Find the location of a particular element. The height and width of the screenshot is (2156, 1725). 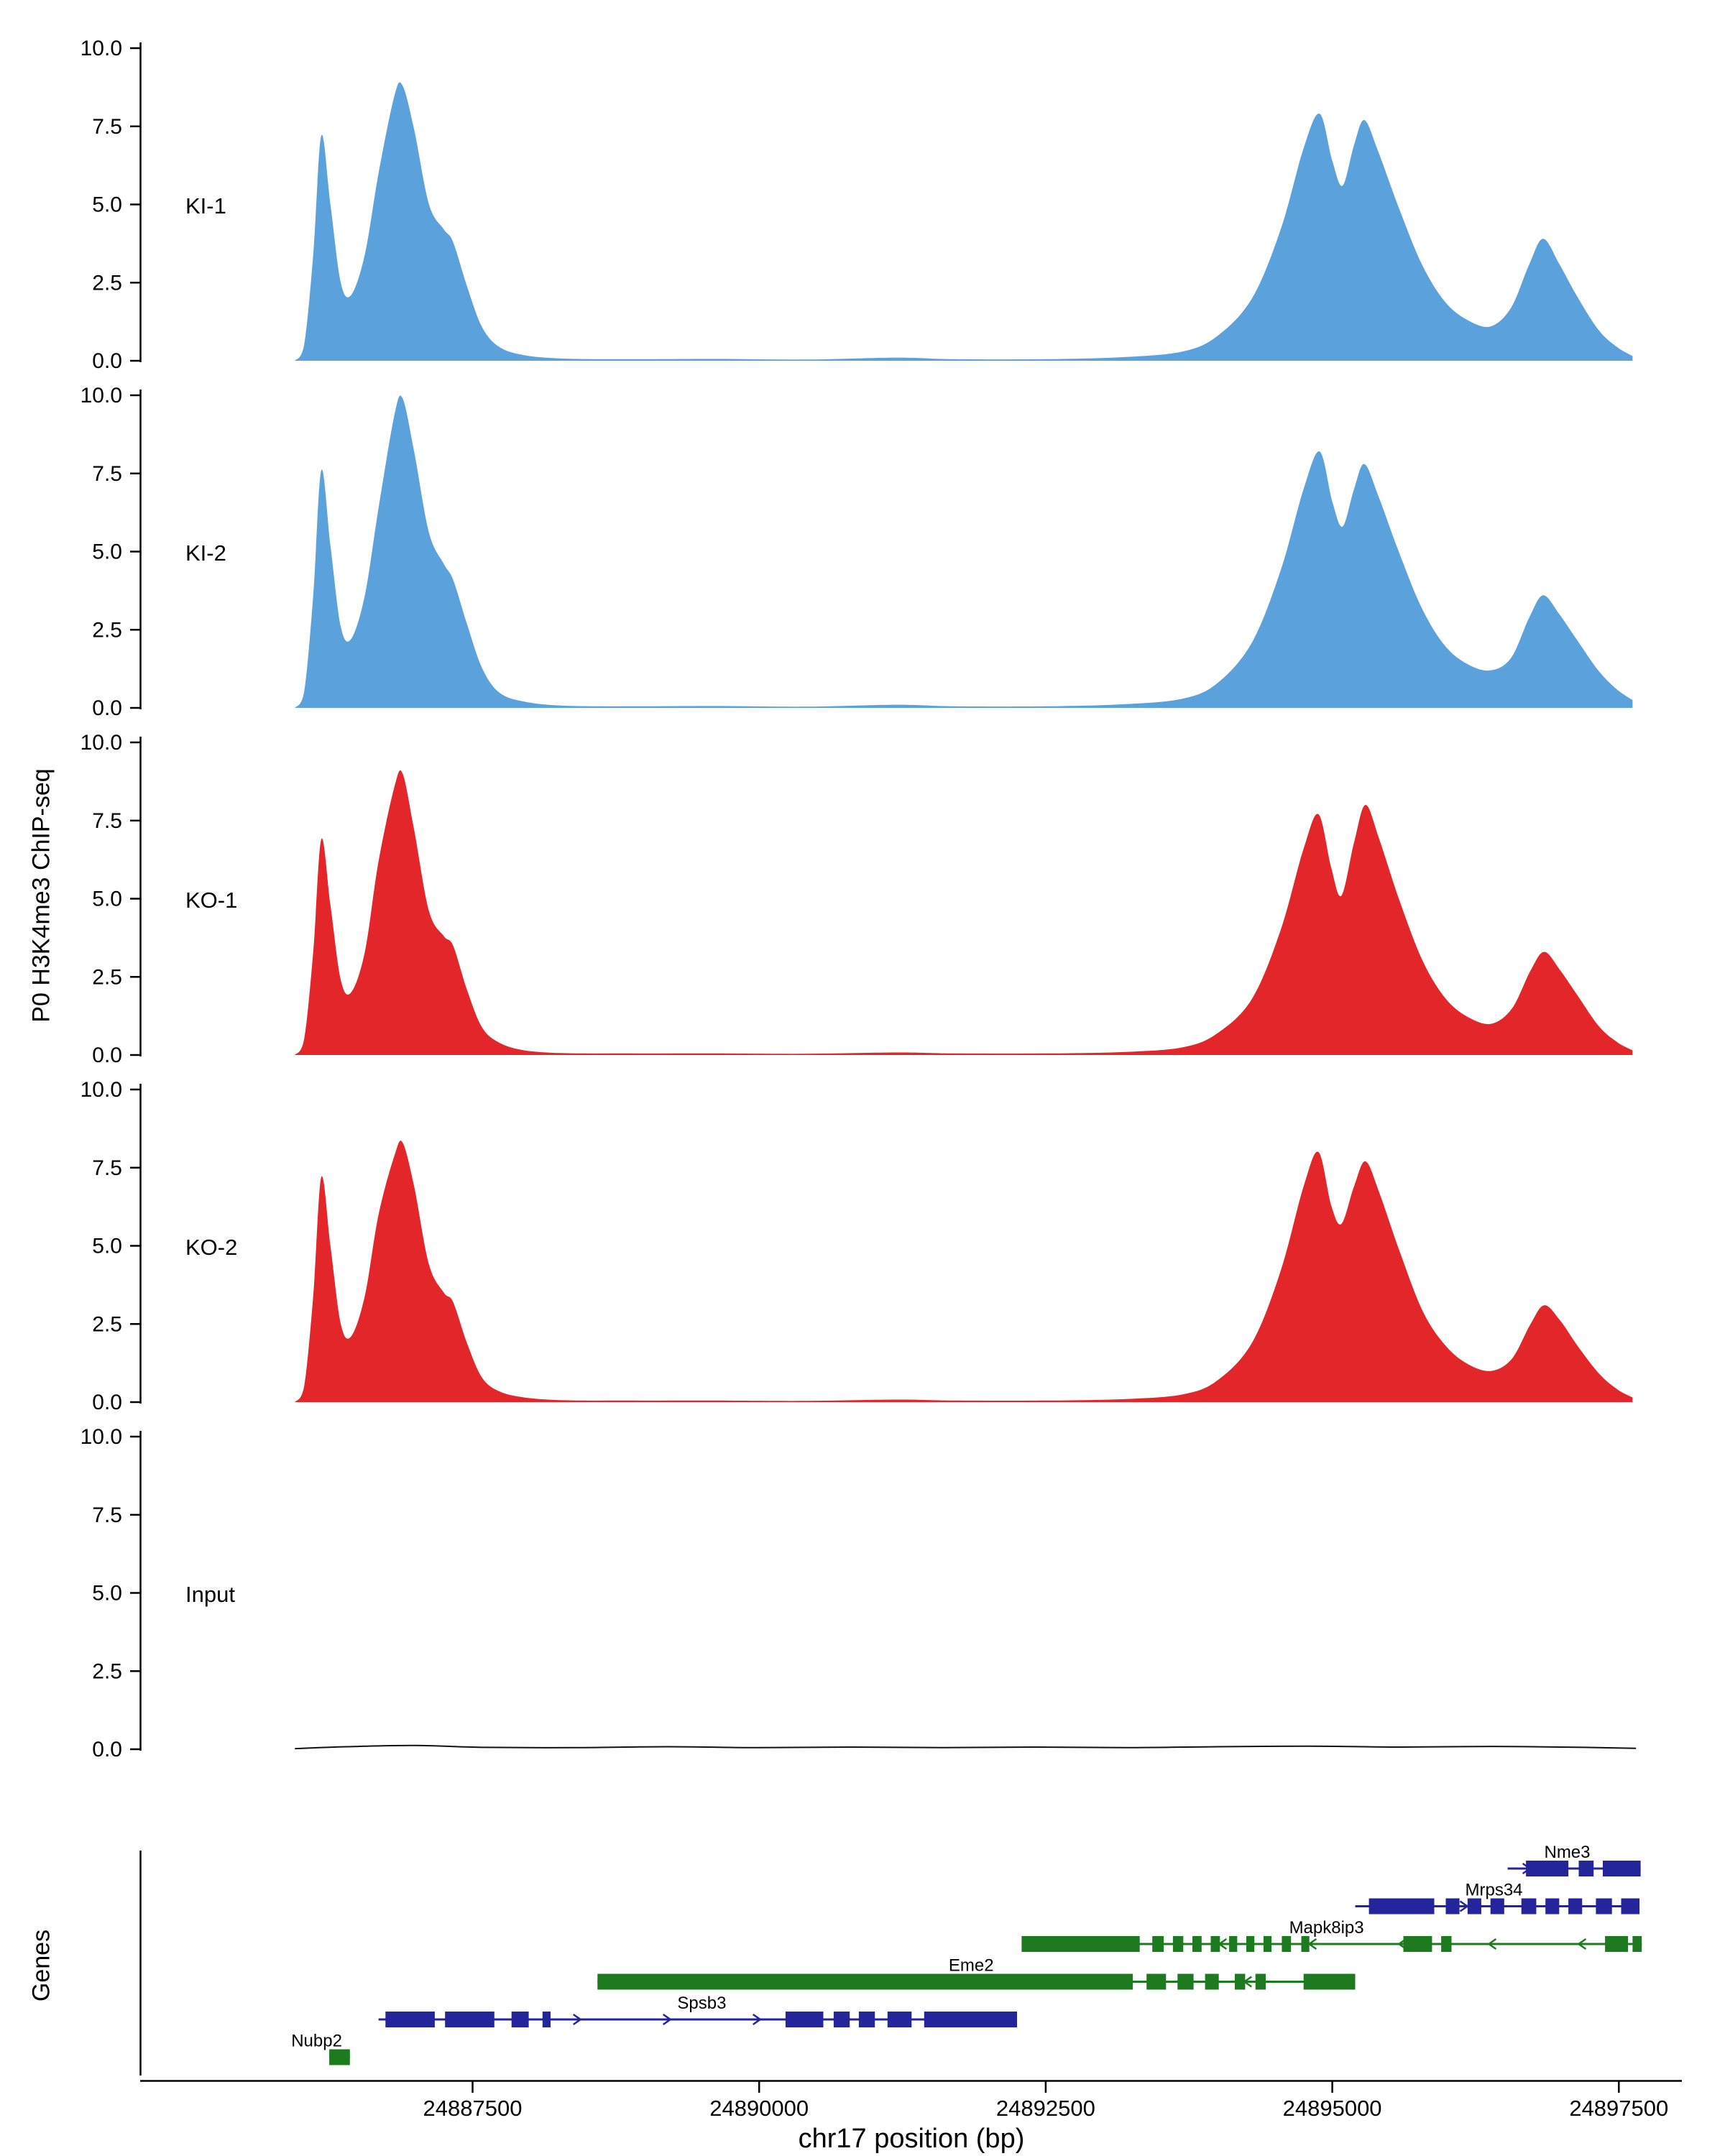

track-label: KI-2 is located at coordinates (205, 553).